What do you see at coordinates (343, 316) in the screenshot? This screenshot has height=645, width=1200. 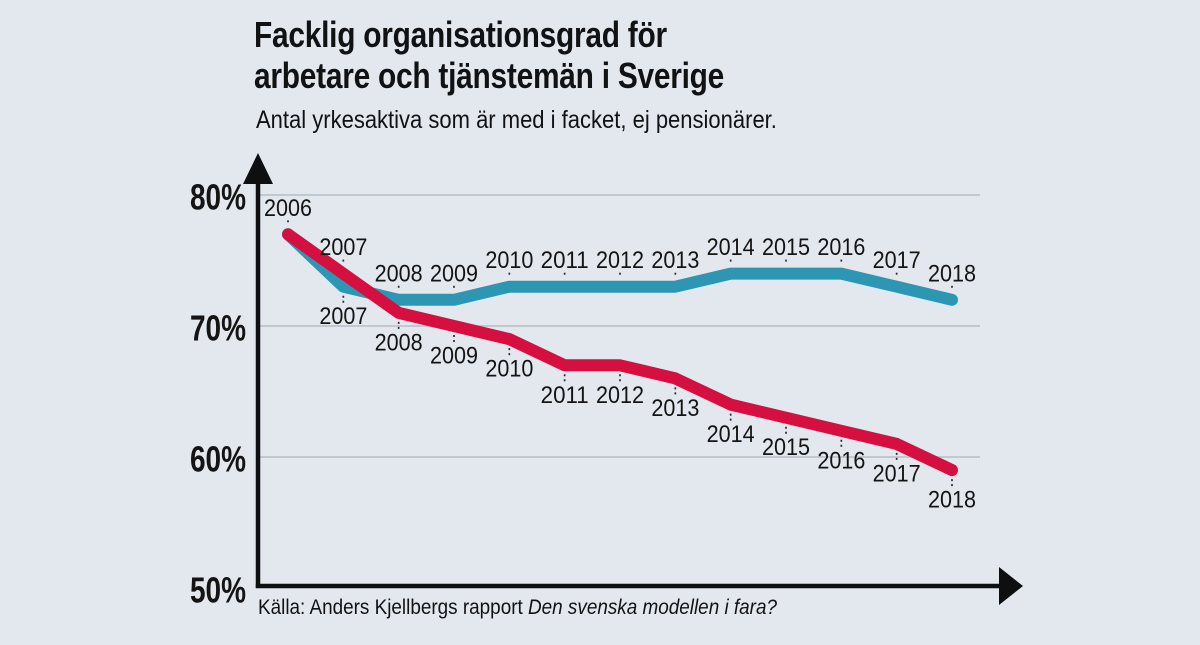 I see `year-label-bottom-2007: 2007` at bounding box center [343, 316].